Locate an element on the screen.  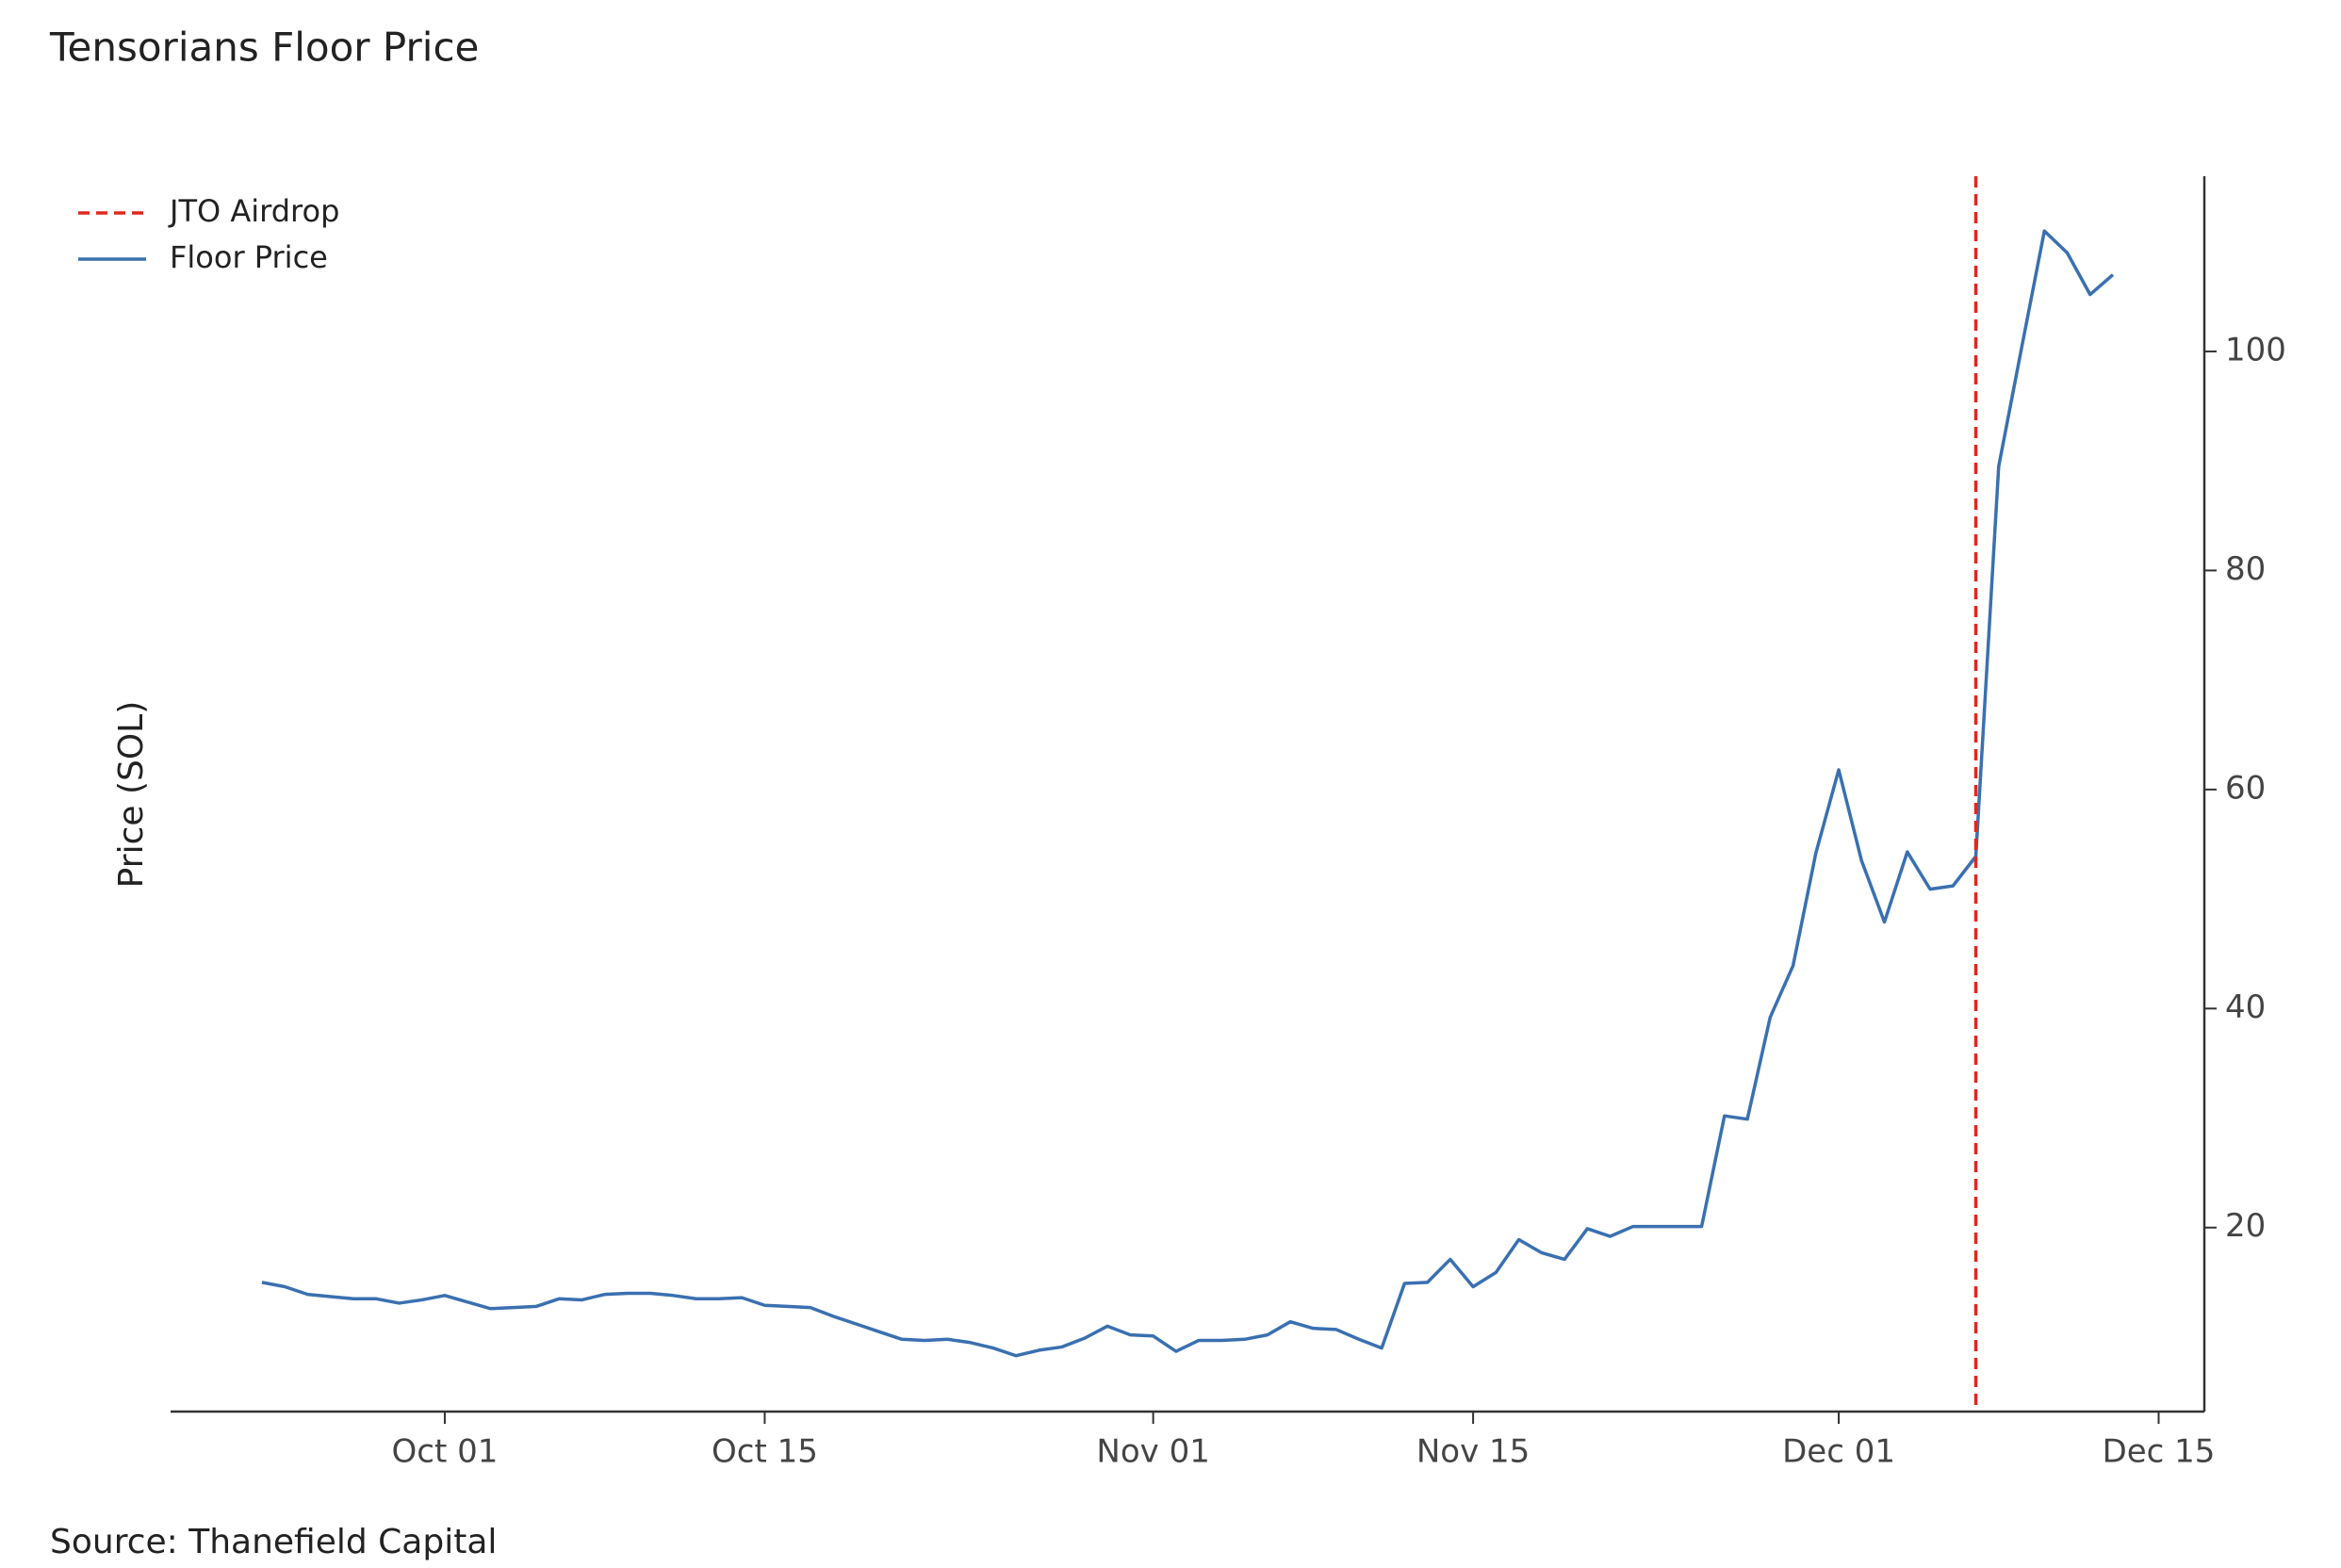
y-tick-label: 40 is located at coordinates (2245, 1007).